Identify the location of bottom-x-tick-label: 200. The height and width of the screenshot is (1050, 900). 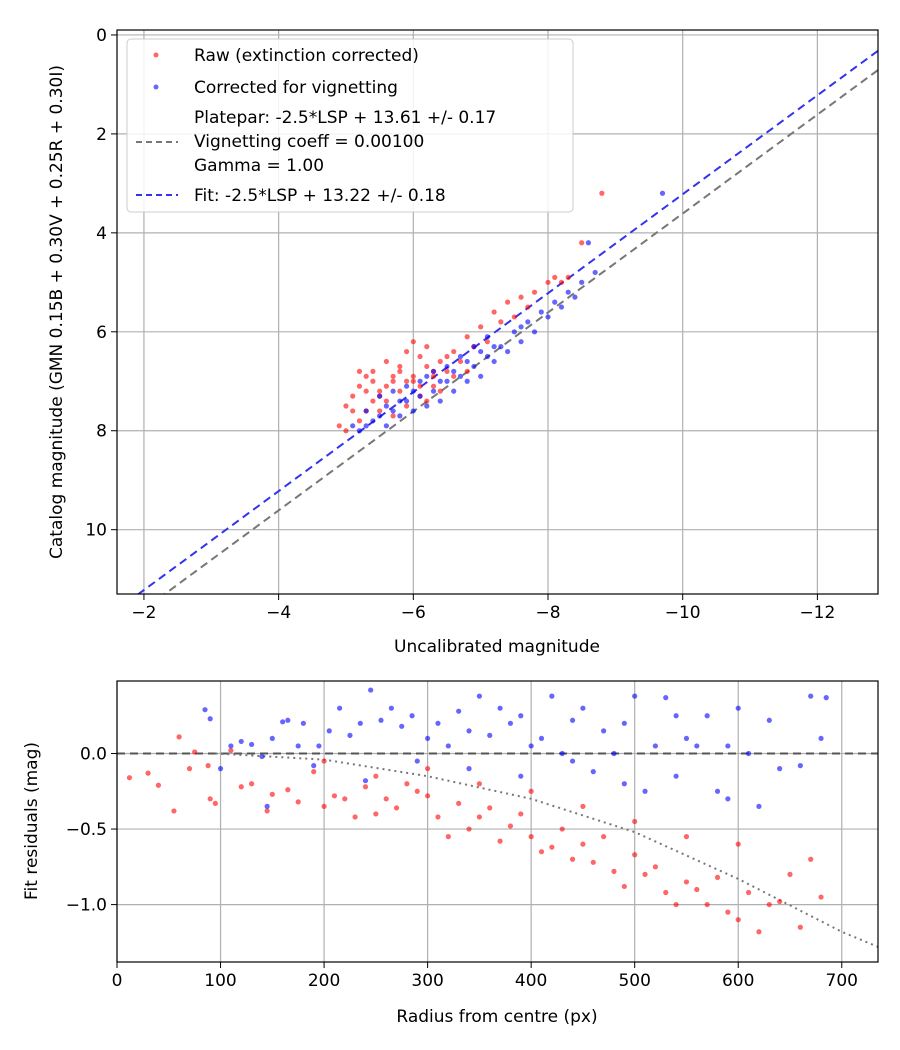
(324, 981).